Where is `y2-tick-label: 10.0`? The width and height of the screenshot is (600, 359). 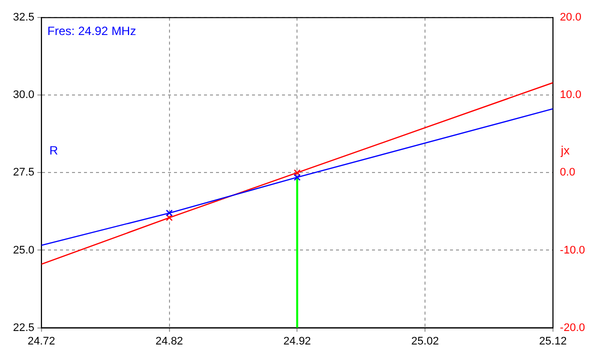
y2-tick-label: 10.0 is located at coordinates (571, 95).